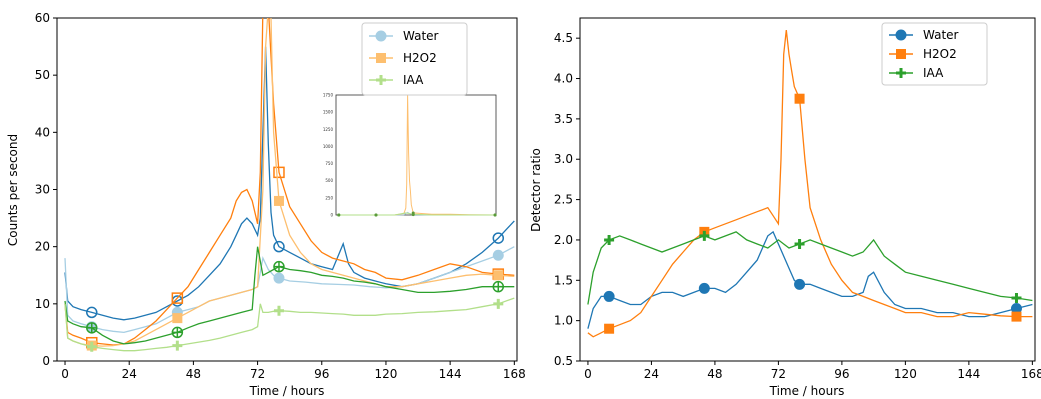 This screenshot has height=399, width=1041. What do you see at coordinates (563, 361) in the screenshot?
I see `y-tick-label: 0.5` at bounding box center [563, 361].